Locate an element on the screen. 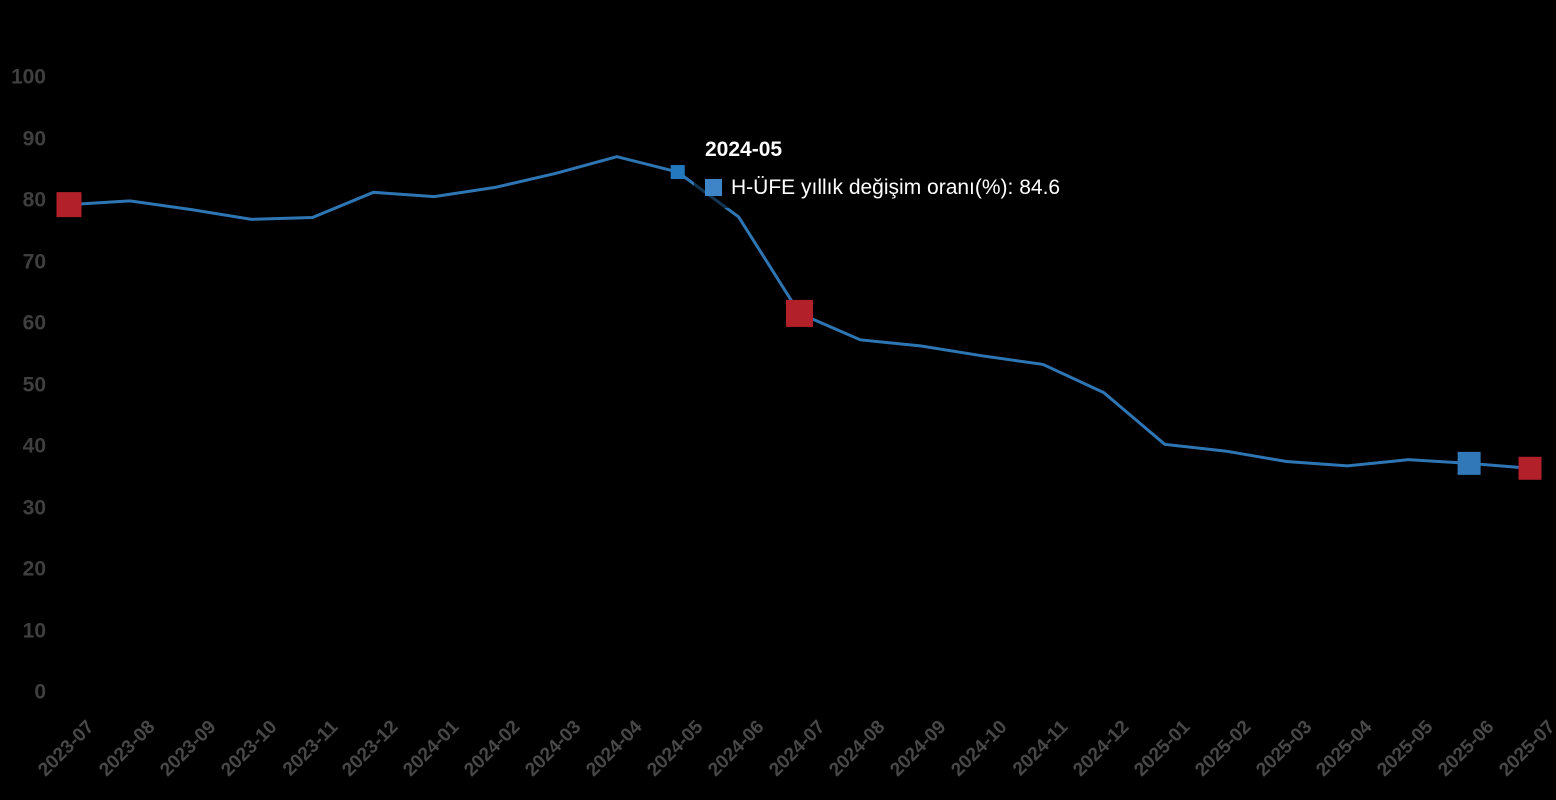 The image size is (1556, 800). y-axis-tick-label: 80 is located at coordinates (34, 200).